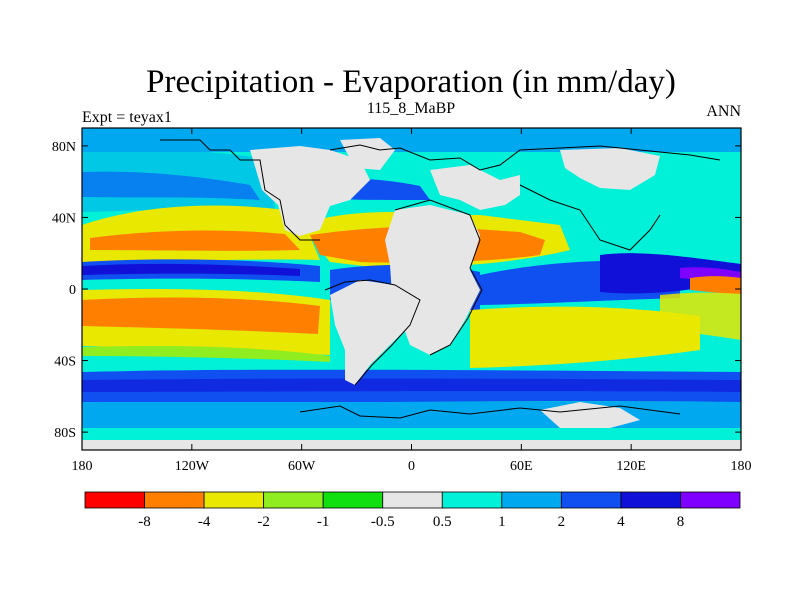  Describe the element at coordinates (681, 522) in the screenshot. I see `colorbar-label: 8` at that location.